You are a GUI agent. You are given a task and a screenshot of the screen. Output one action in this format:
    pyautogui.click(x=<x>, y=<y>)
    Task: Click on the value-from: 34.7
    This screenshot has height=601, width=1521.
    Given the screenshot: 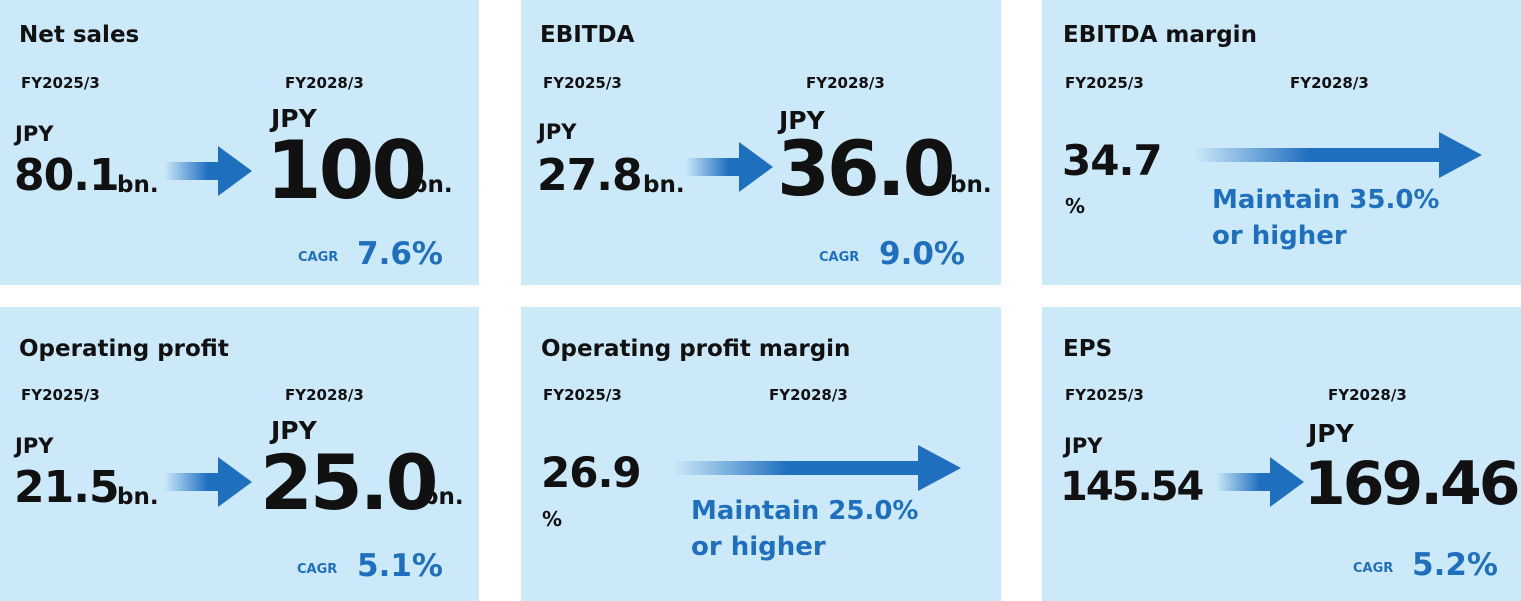 What is the action you would take?
    pyautogui.click(x=1112, y=160)
    